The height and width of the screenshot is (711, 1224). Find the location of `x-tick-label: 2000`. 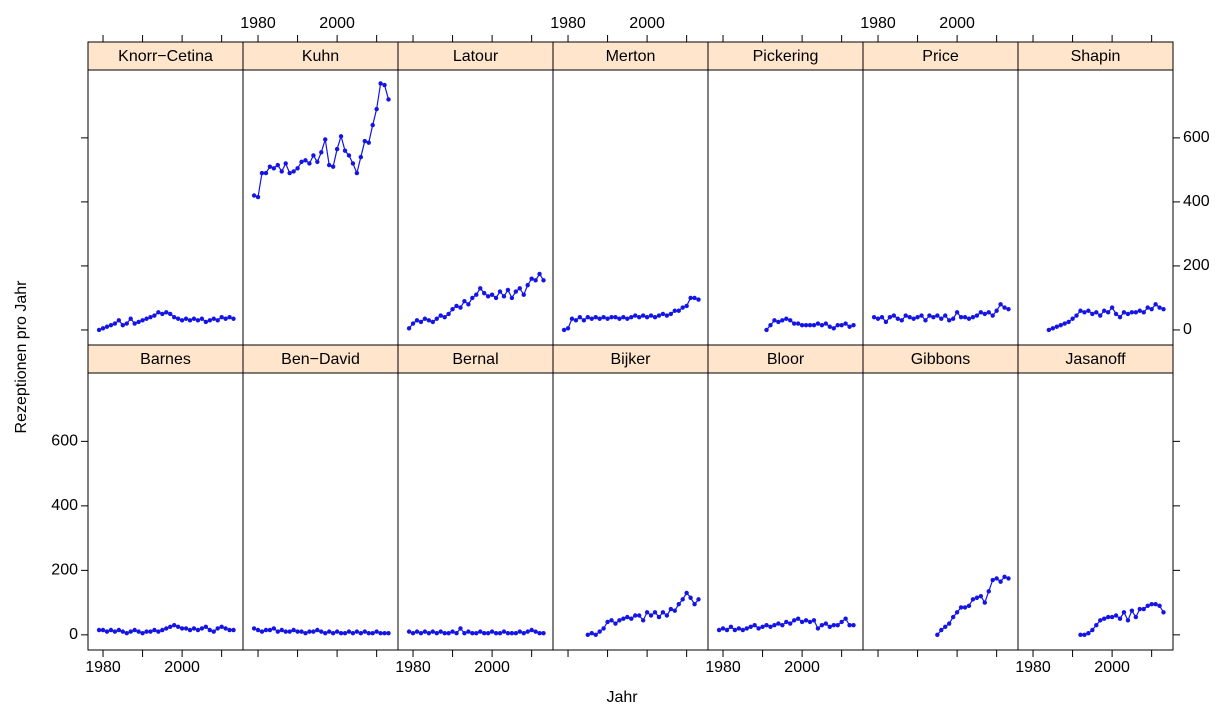

x-tick-label: 2000 is located at coordinates (492, 667).